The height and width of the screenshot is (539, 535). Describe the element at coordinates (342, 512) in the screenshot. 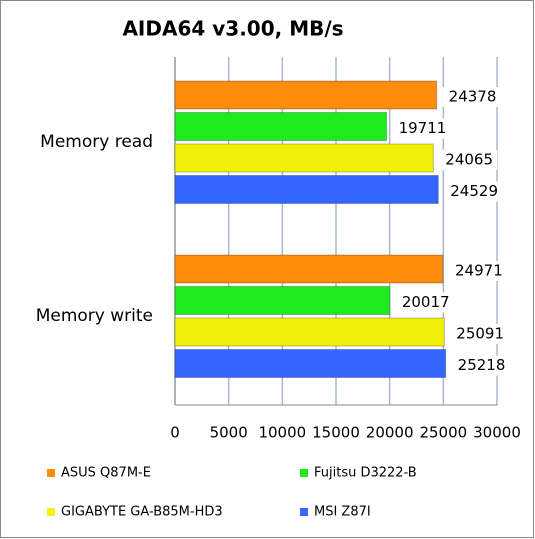

I see `legend-label: MSI Z87I` at that location.